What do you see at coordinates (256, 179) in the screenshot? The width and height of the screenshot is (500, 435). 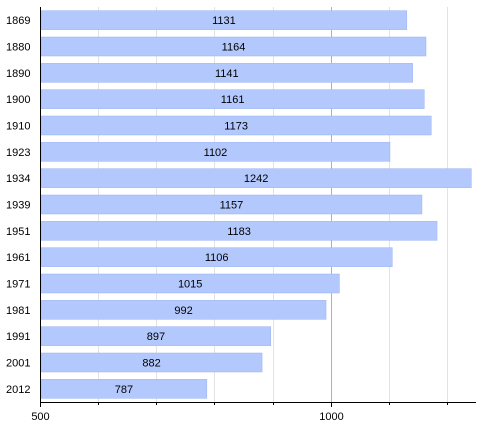 I see `data-label: 1242` at bounding box center [256, 179].